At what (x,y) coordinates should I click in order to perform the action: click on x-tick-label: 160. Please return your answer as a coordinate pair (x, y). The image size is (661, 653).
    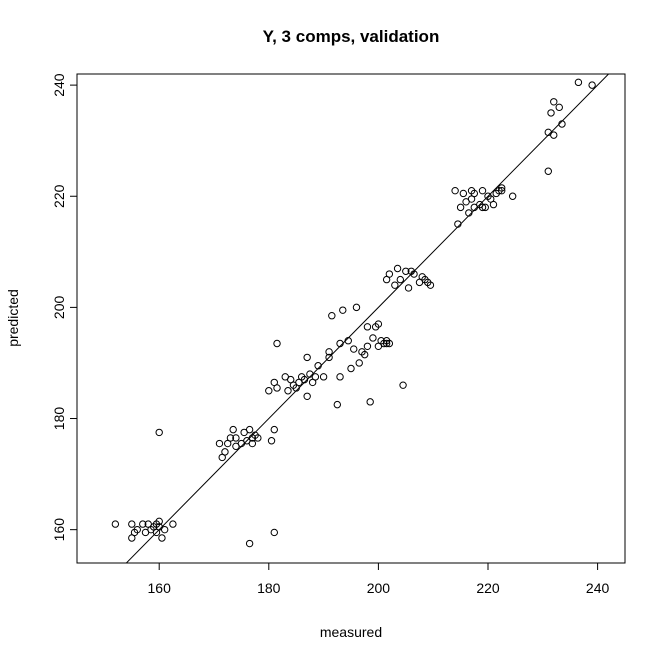
    Looking at the image, I should click on (160, 588).